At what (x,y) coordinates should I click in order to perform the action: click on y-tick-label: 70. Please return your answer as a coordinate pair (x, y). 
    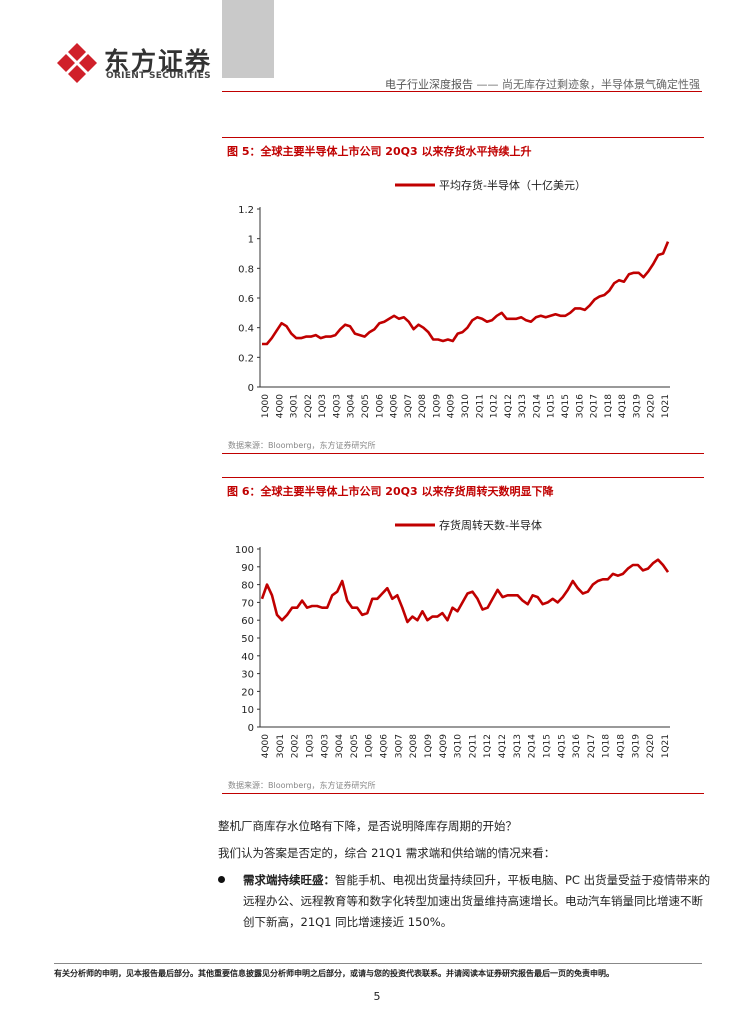
    Looking at the image, I should click on (247, 603).